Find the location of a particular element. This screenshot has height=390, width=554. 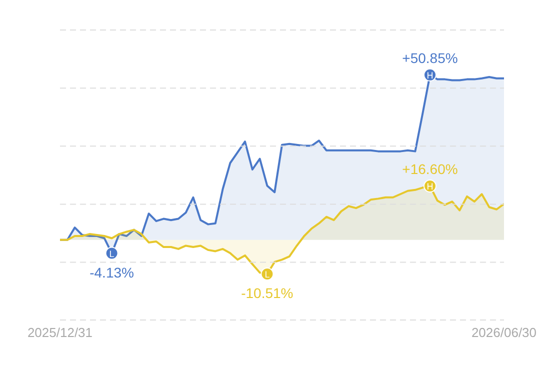

data-label: -4.13% is located at coordinates (112, 272).